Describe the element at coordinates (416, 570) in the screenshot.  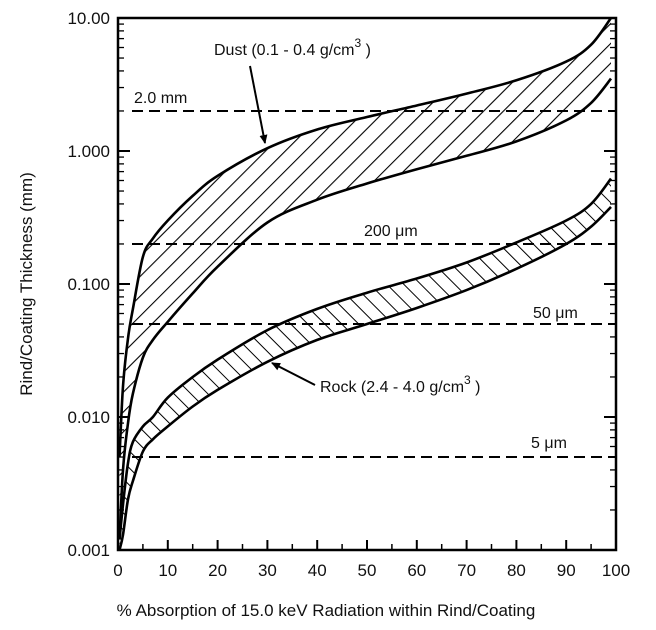
I see `x-tick-label: 60` at that location.